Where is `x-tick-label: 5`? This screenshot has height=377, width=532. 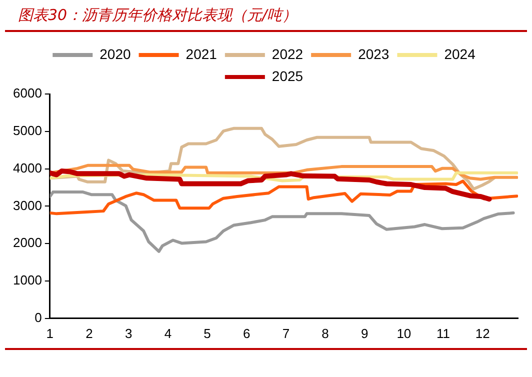
x-tick-label: 5 is located at coordinates (207, 333).